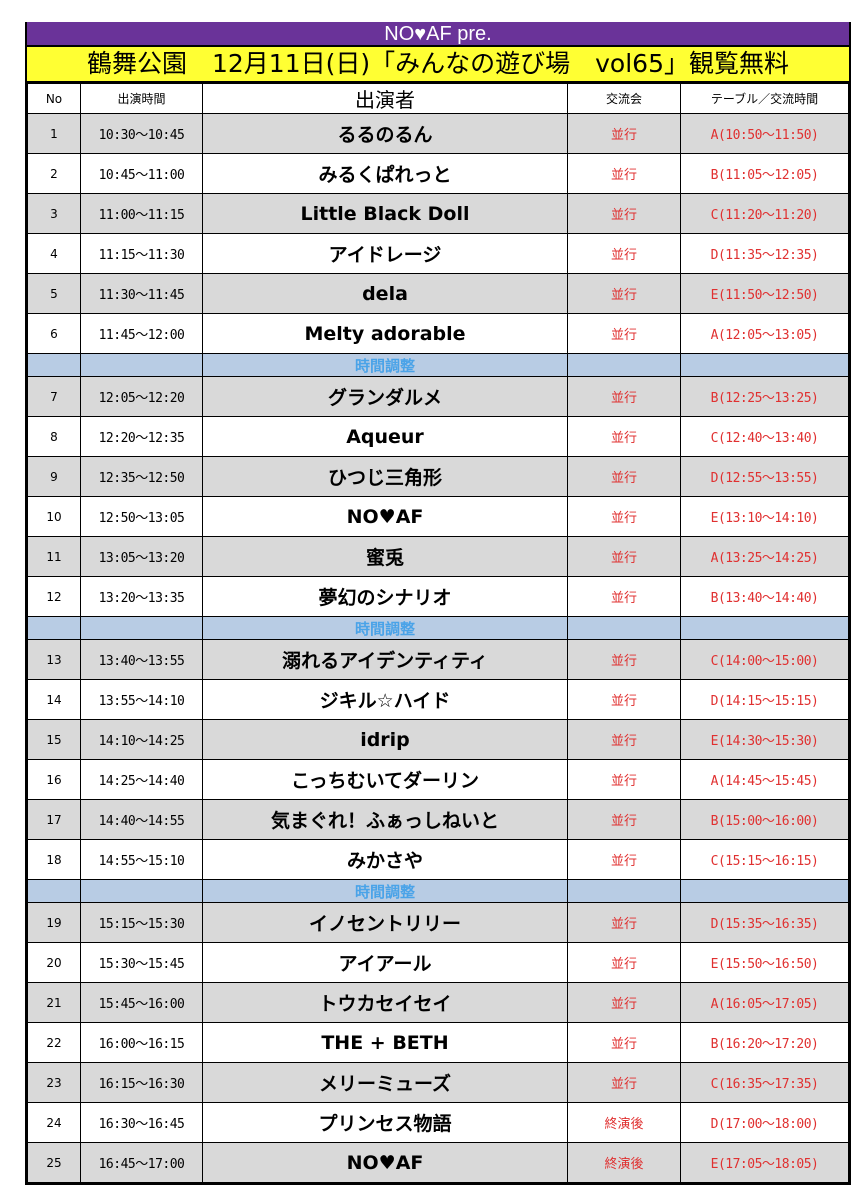 The width and height of the screenshot is (859, 1200). I want to click on performer-name: 溺れるアイデンティティ, so click(385, 659).